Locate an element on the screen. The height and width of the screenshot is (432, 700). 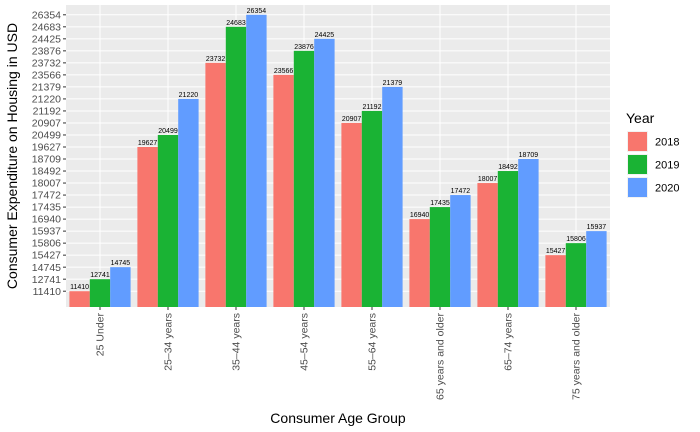
bar-value-label: 24683 is located at coordinates (236, 23).